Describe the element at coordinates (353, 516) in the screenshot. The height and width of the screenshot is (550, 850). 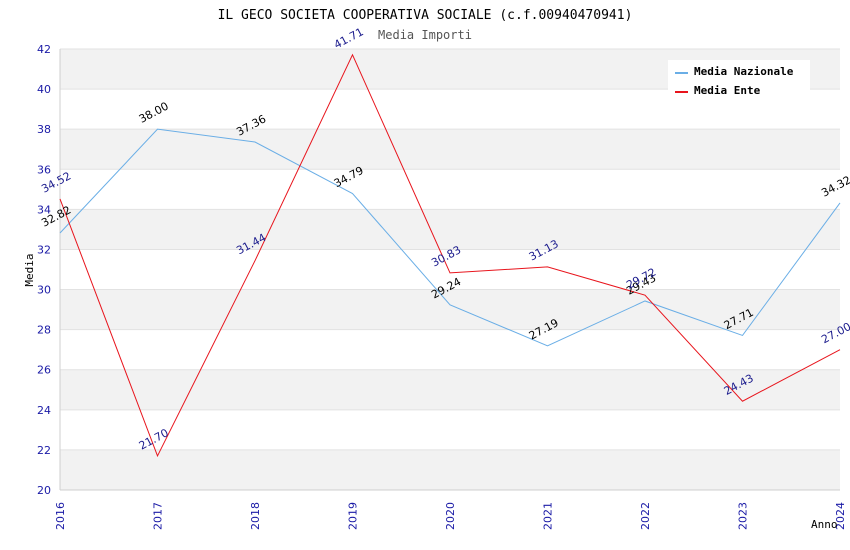
I see `x-tick-label: 2019` at that location.